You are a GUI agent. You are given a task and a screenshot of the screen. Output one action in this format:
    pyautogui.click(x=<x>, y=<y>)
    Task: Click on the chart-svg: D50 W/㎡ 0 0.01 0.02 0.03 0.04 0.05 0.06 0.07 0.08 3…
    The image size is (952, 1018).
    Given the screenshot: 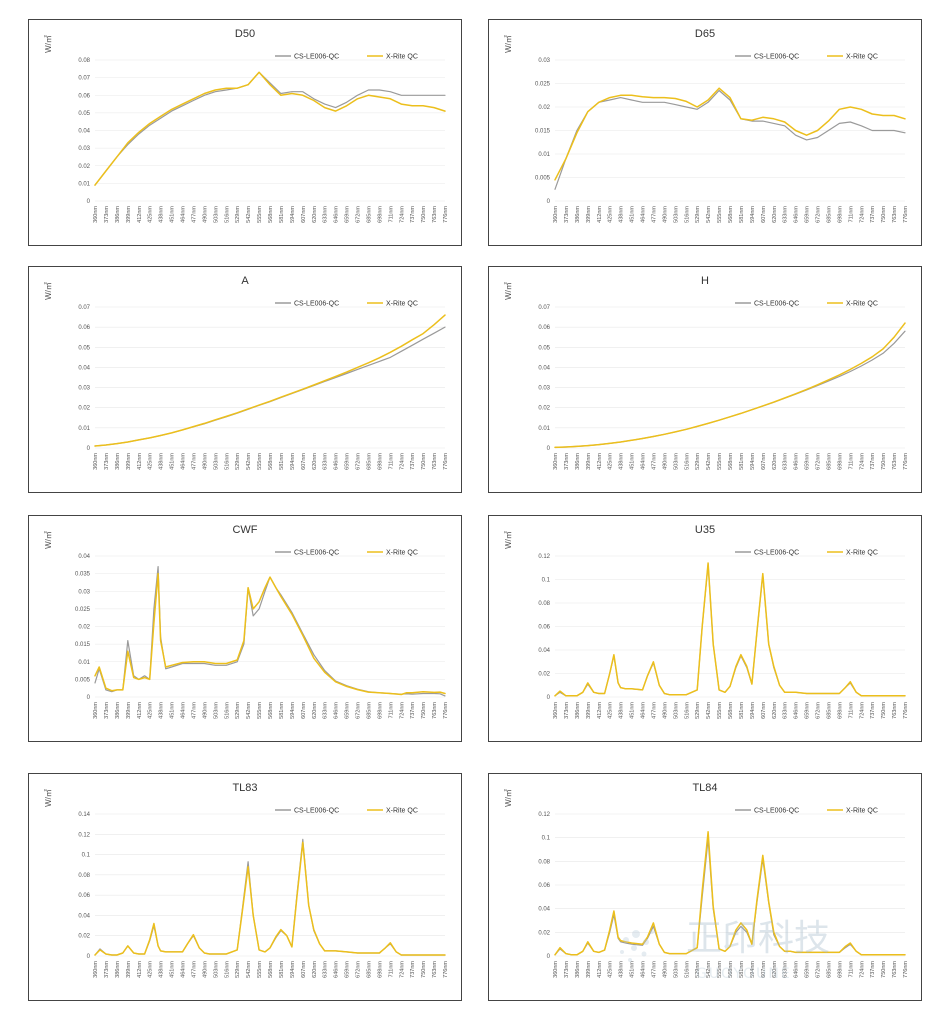 What is the action you would take?
    pyautogui.click(x=246, y=125)
    